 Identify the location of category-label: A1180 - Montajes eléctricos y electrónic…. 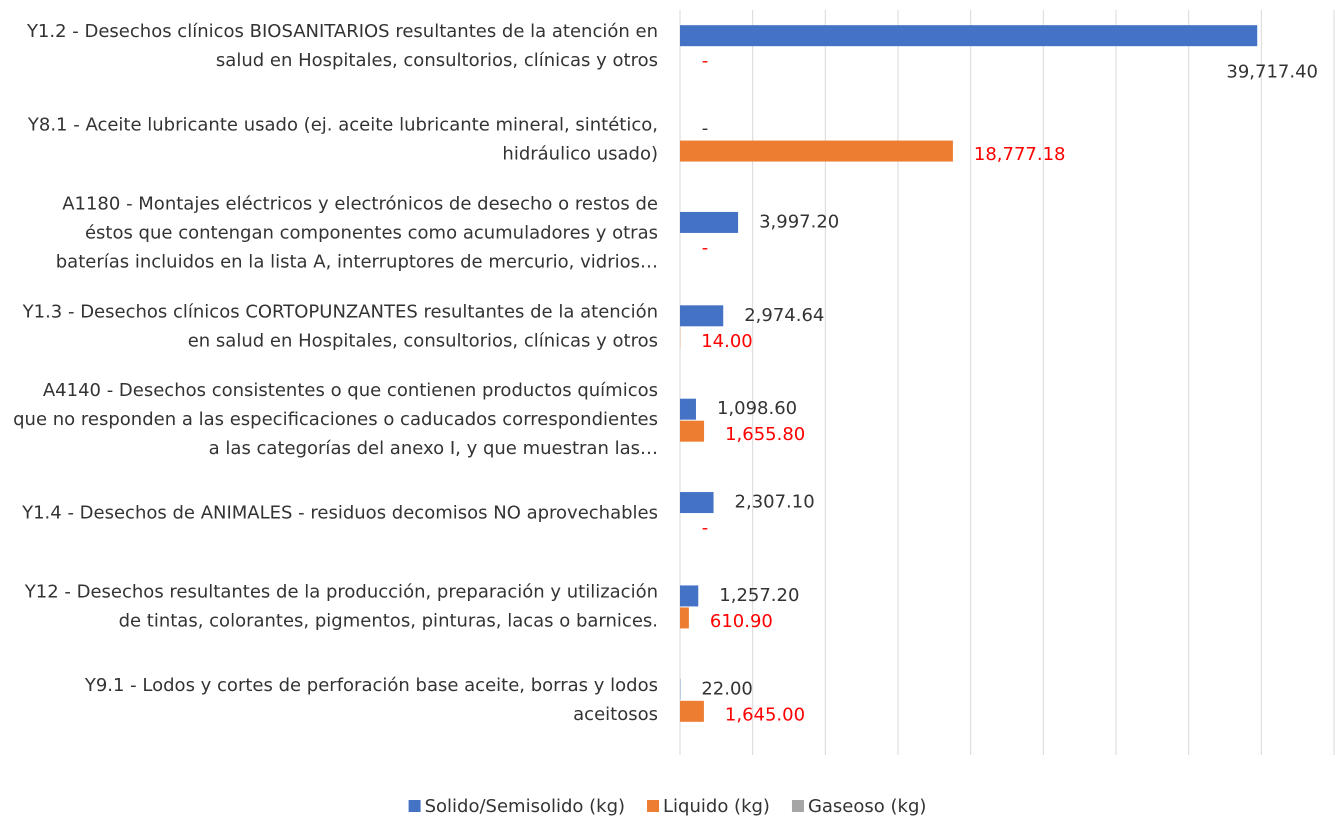
(357, 232).